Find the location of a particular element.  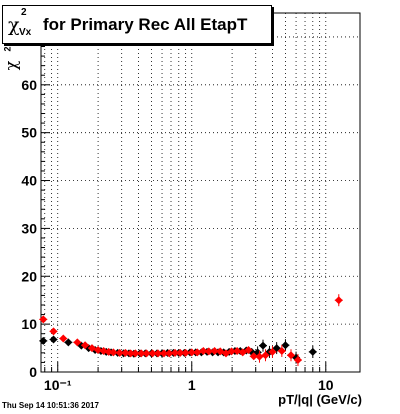

y-axis-chi-symbol: χ is located at coordinates (11, 65).